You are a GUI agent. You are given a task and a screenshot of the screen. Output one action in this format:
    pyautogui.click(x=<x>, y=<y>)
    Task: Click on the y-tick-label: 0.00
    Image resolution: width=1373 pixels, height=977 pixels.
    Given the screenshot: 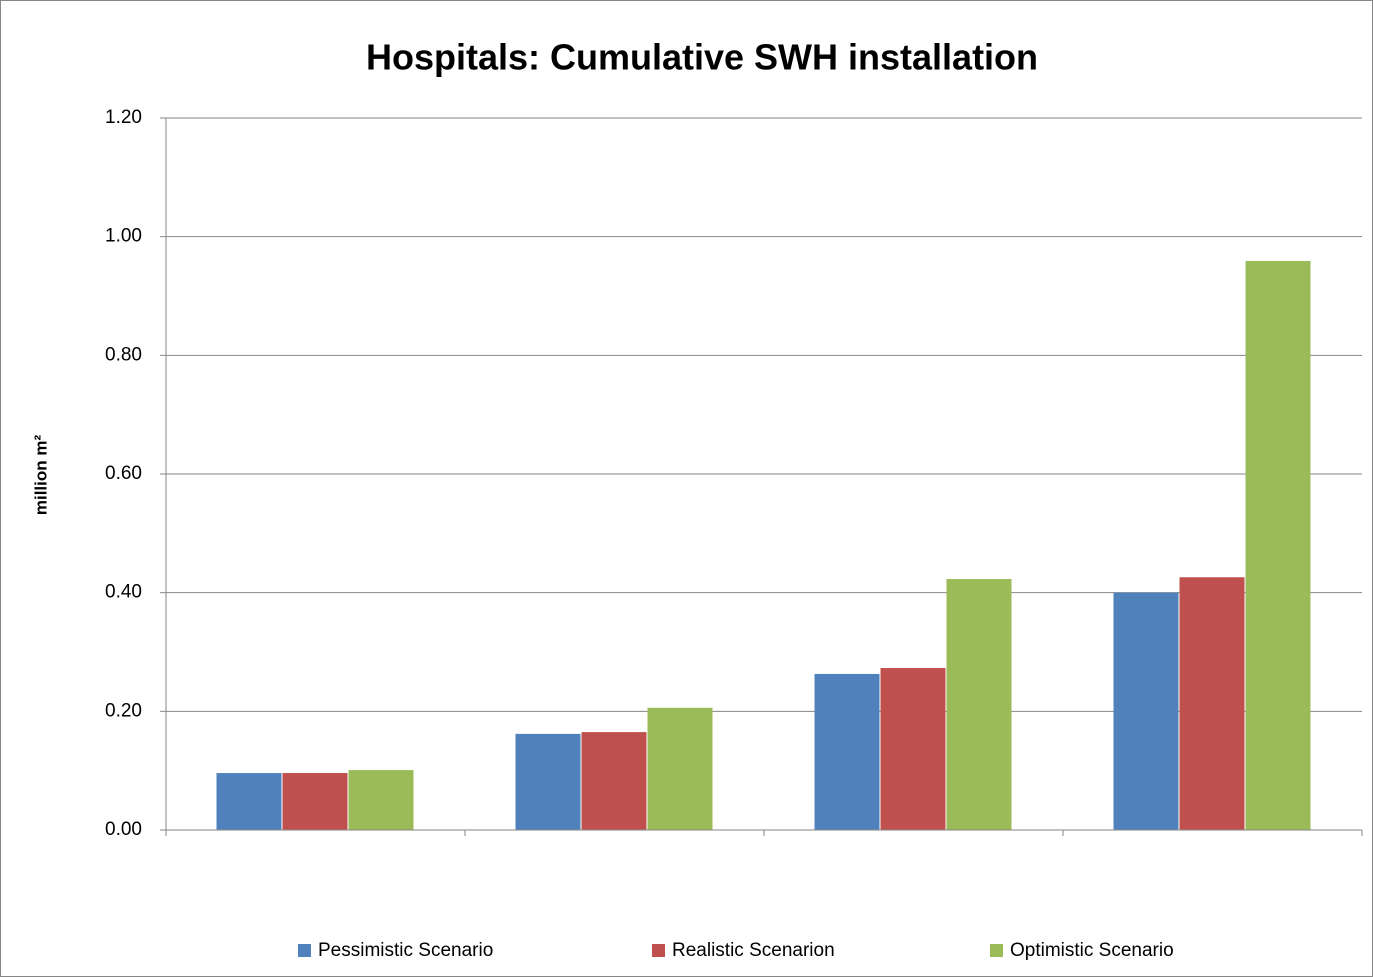 What is the action you would take?
    pyautogui.click(x=123, y=829)
    